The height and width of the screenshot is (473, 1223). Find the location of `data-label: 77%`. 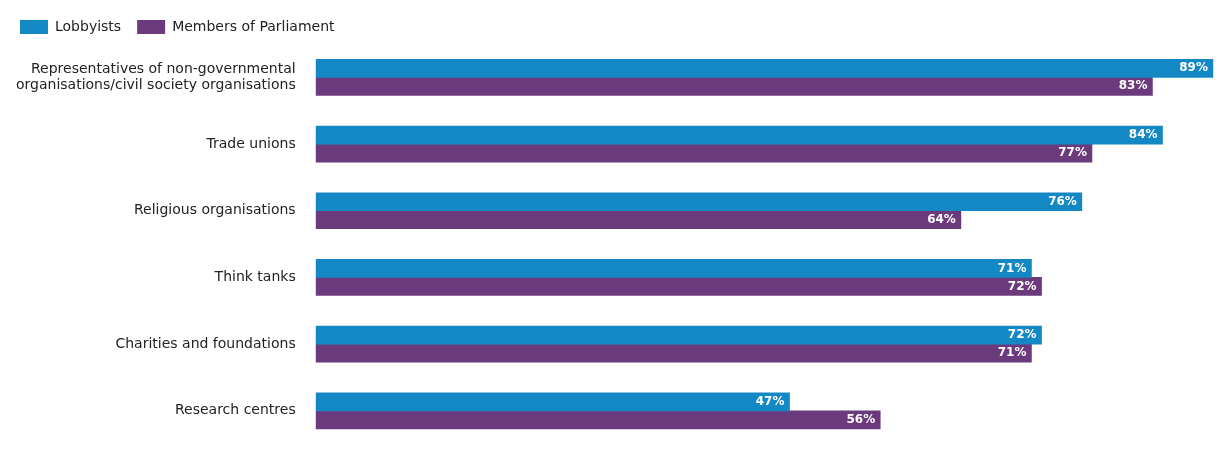

data-label: 77% is located at coordinates (1072, 152).